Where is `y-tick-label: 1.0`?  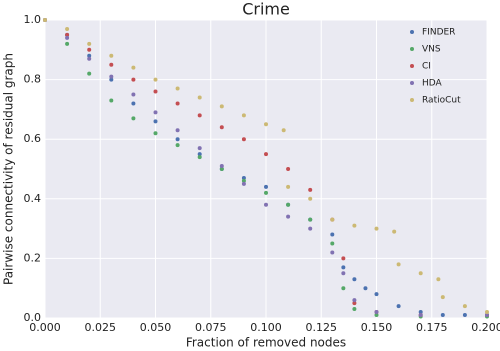 y-tick-label: 1.0 is located at coordinates (33, 19).